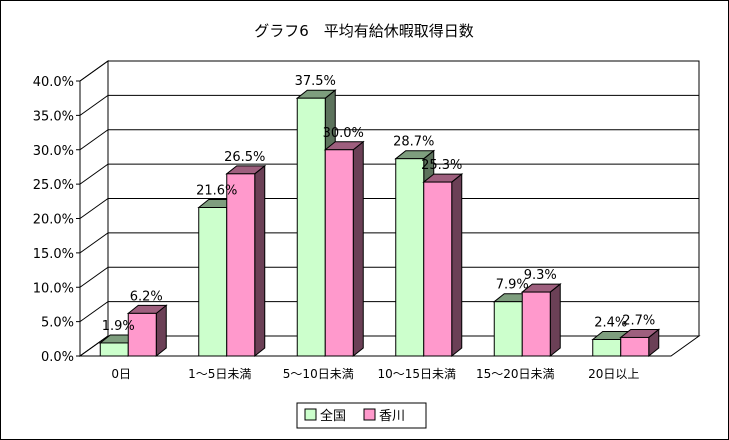 Image resolution: width=729 pixels, height=440 pixels. Describe the element at coordinates (53, 288) in the screenshot. I see `y-tick-label: 10.0%` at that location.